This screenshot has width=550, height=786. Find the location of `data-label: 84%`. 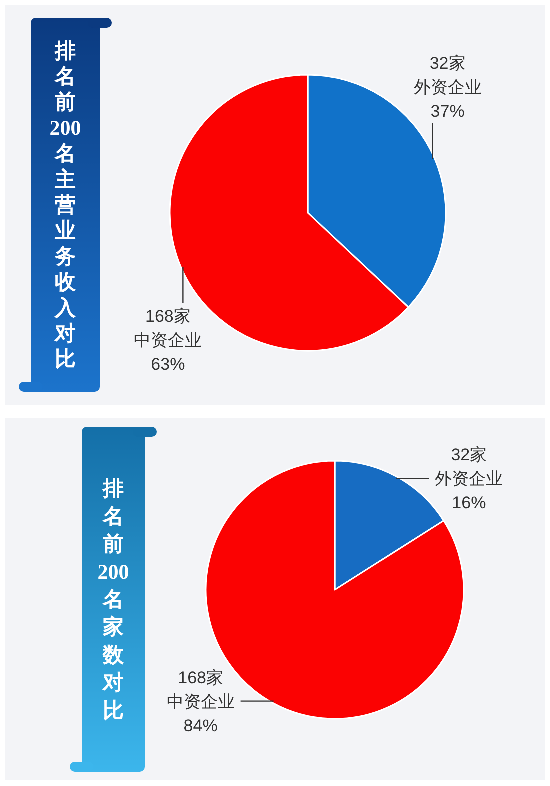

data-label: 84% is located at coordinates (201, 726).